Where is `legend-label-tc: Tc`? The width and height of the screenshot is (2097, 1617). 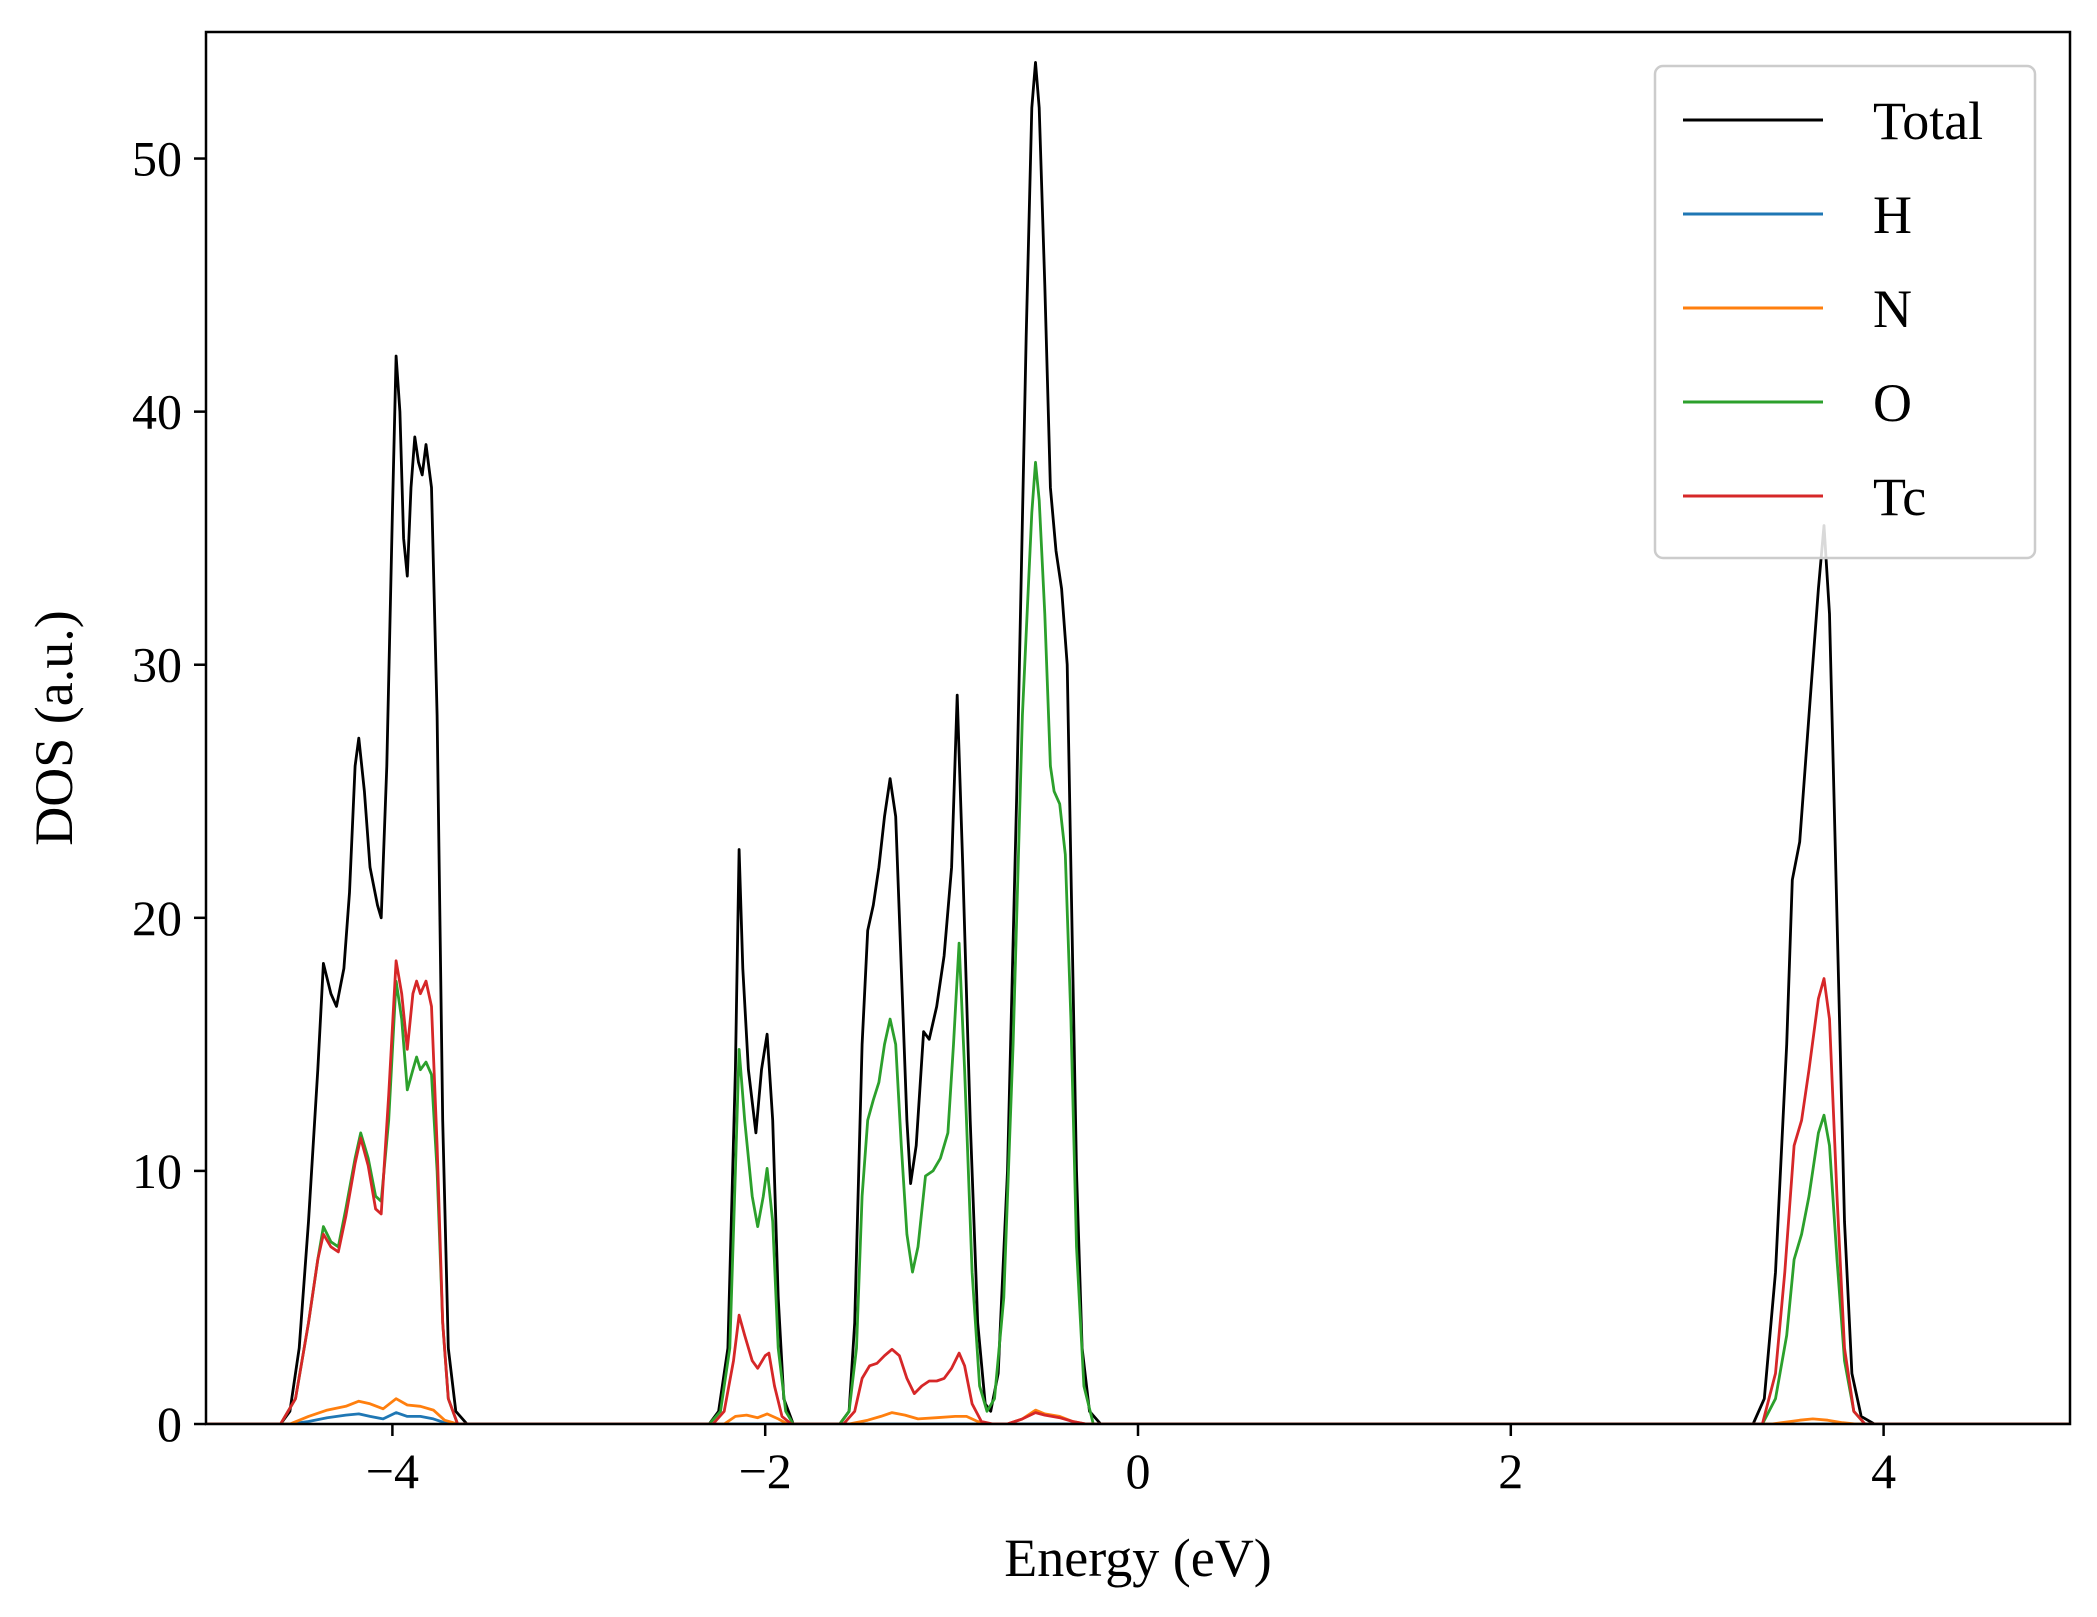 legend-label-tc: Tc is located at coordinates (1899, 497).